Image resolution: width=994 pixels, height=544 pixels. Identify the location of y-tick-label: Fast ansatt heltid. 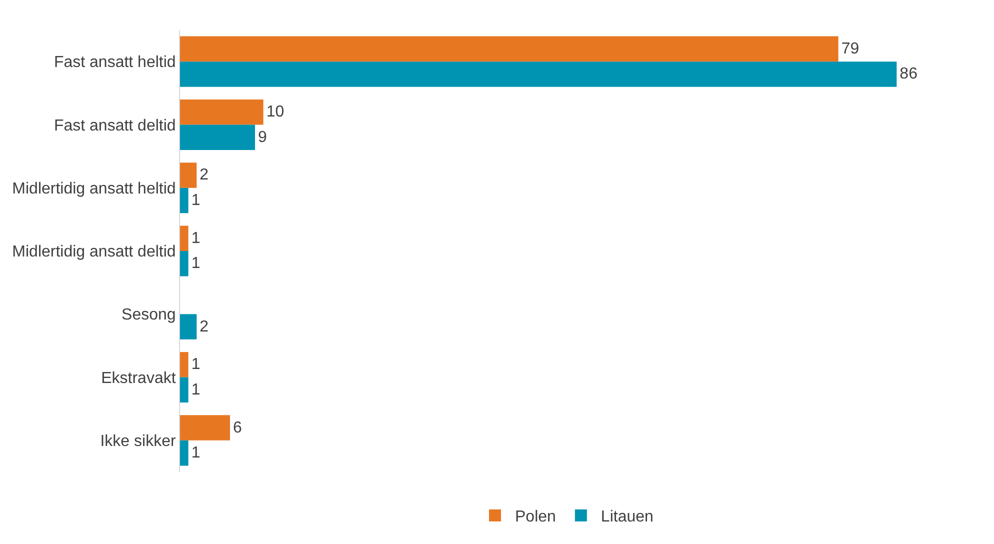
(115, 63).